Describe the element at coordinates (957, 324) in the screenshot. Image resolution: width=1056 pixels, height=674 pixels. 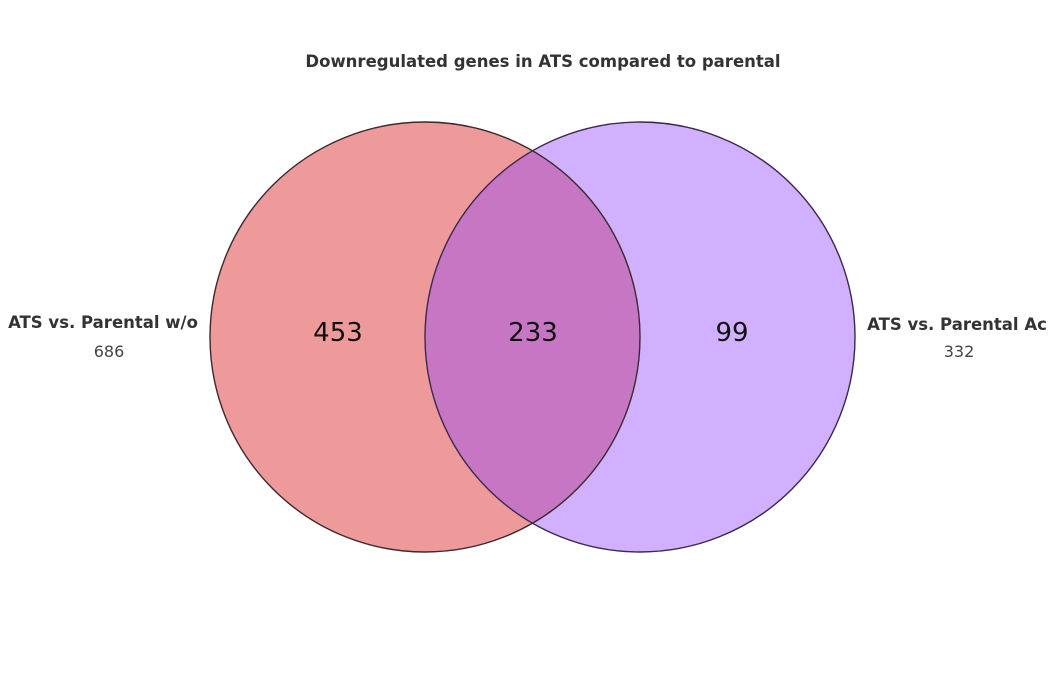
I see `set-label-right: ATS vs. Parental Ac` at that location.